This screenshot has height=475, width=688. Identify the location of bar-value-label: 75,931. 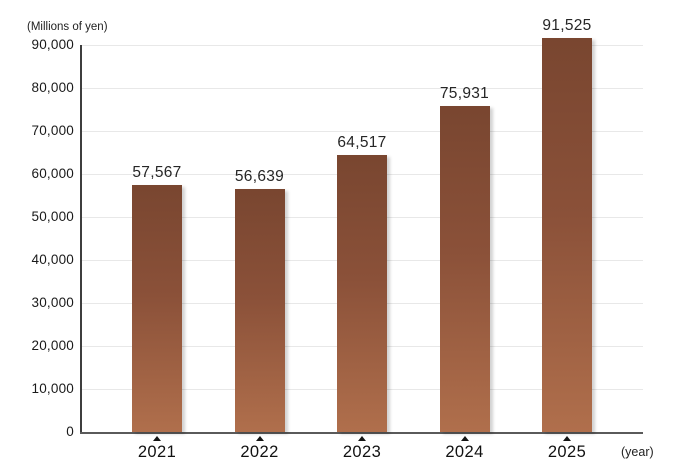
(464, 93).